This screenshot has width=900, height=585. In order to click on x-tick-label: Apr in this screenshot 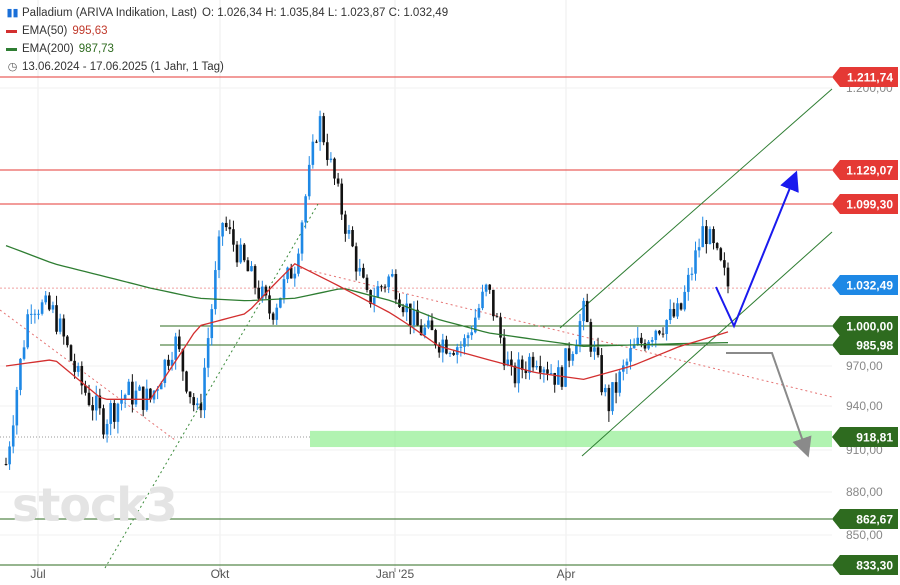, I will do `click(566, 574)`.